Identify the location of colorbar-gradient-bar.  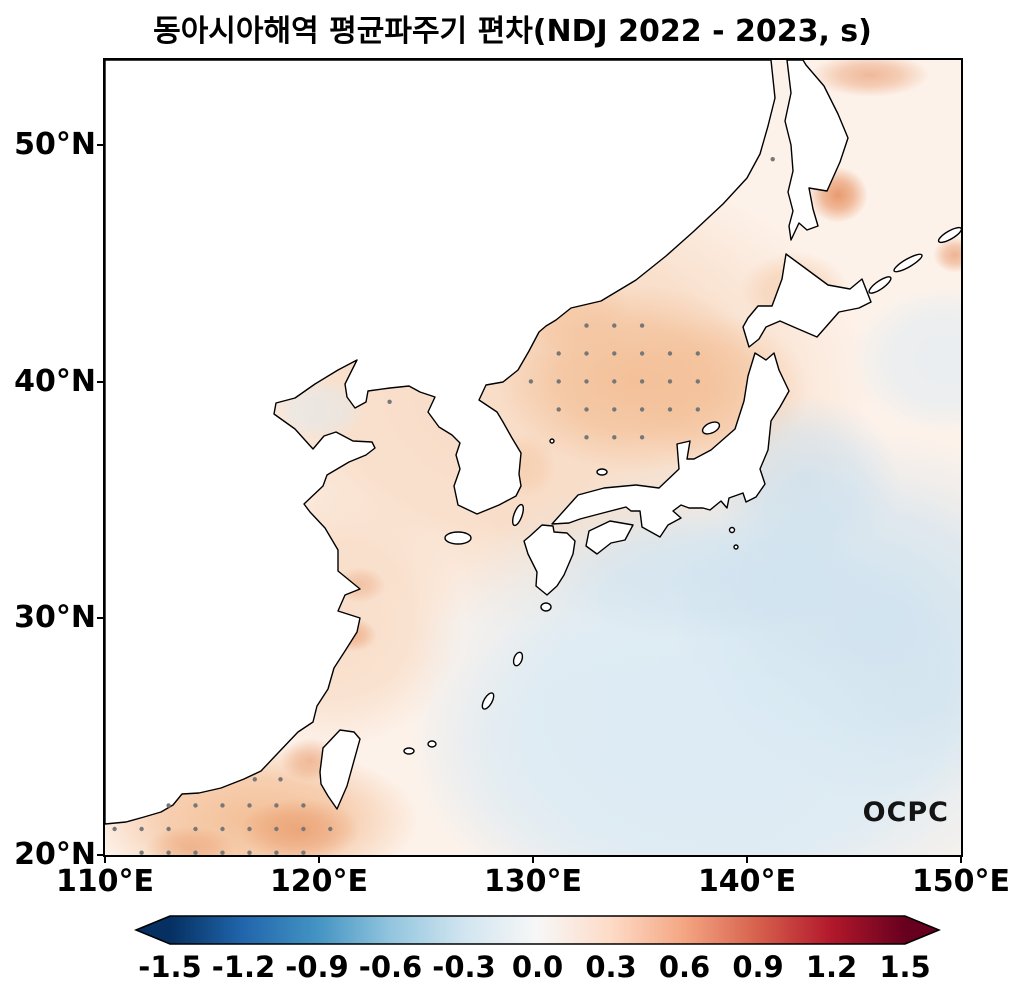
(537, 930).